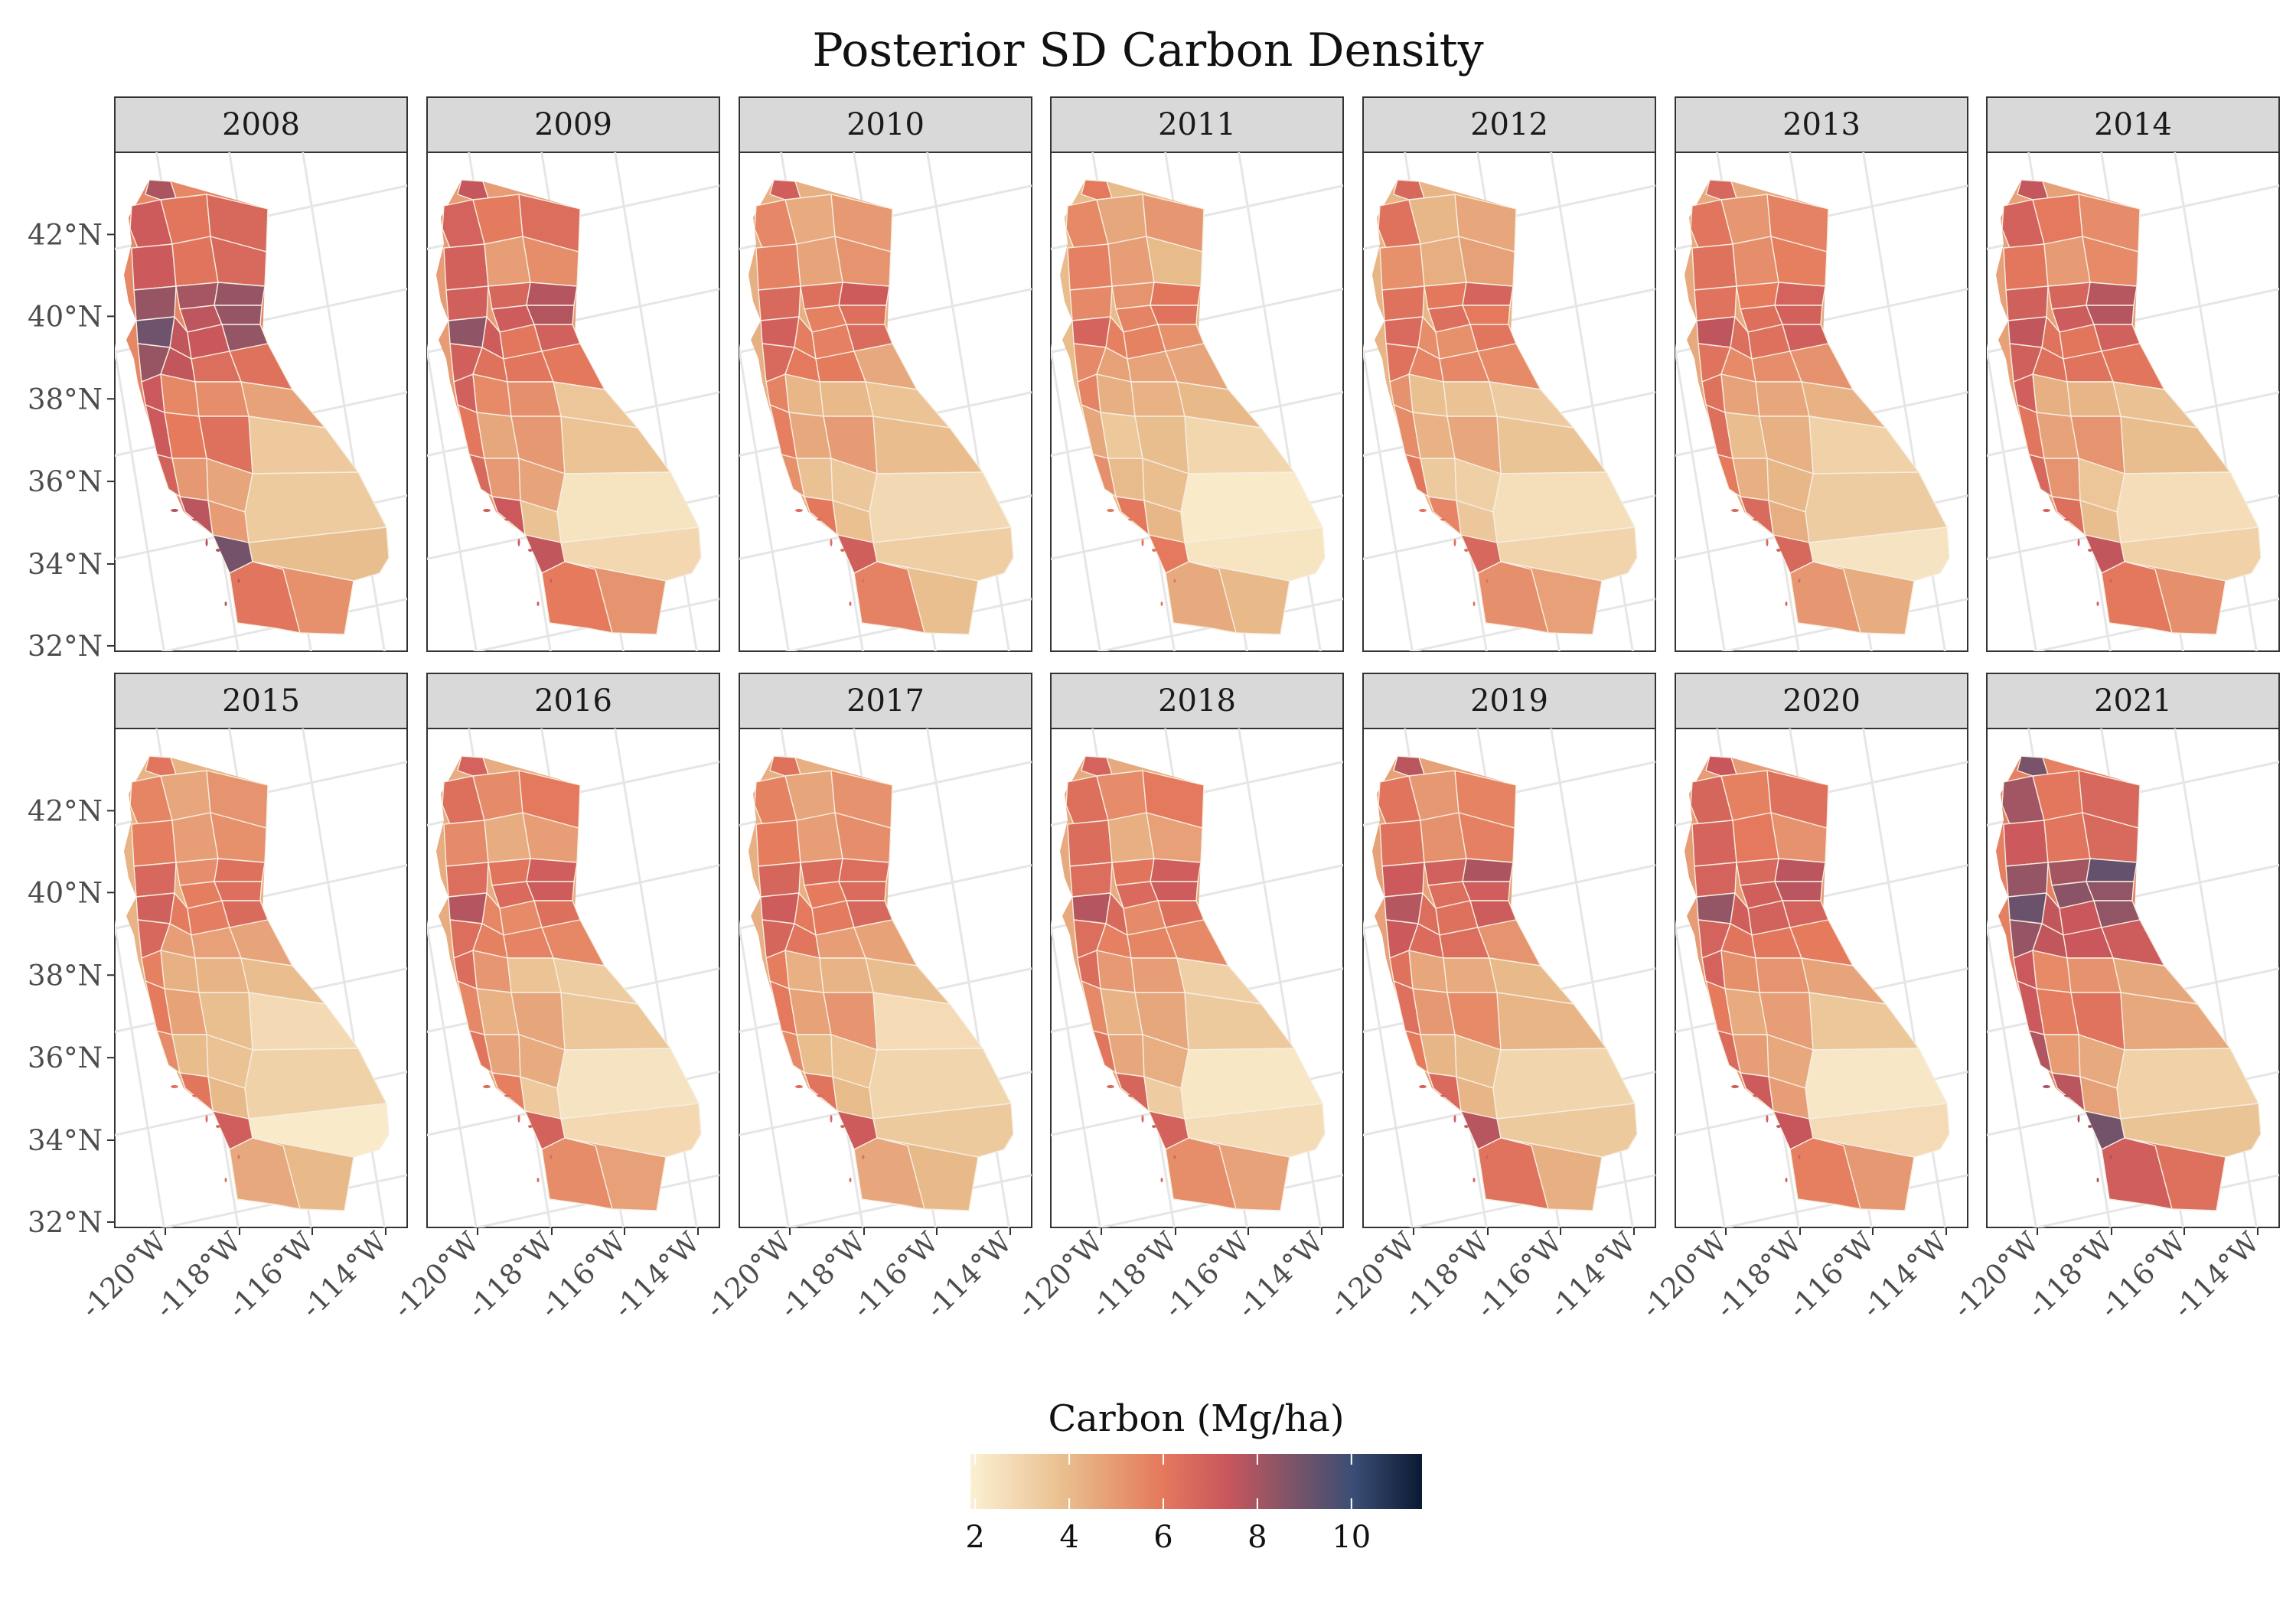  Describe the element at coordinates (65, 482) in the screenshot. I see `lat-tick-label: 36°N` at that location.